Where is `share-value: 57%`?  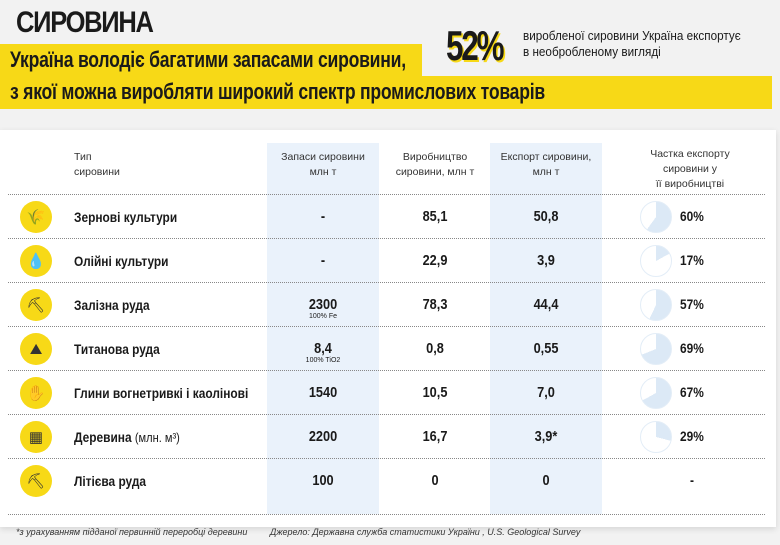 share-value: 57% is located at coordinates (692, 304).